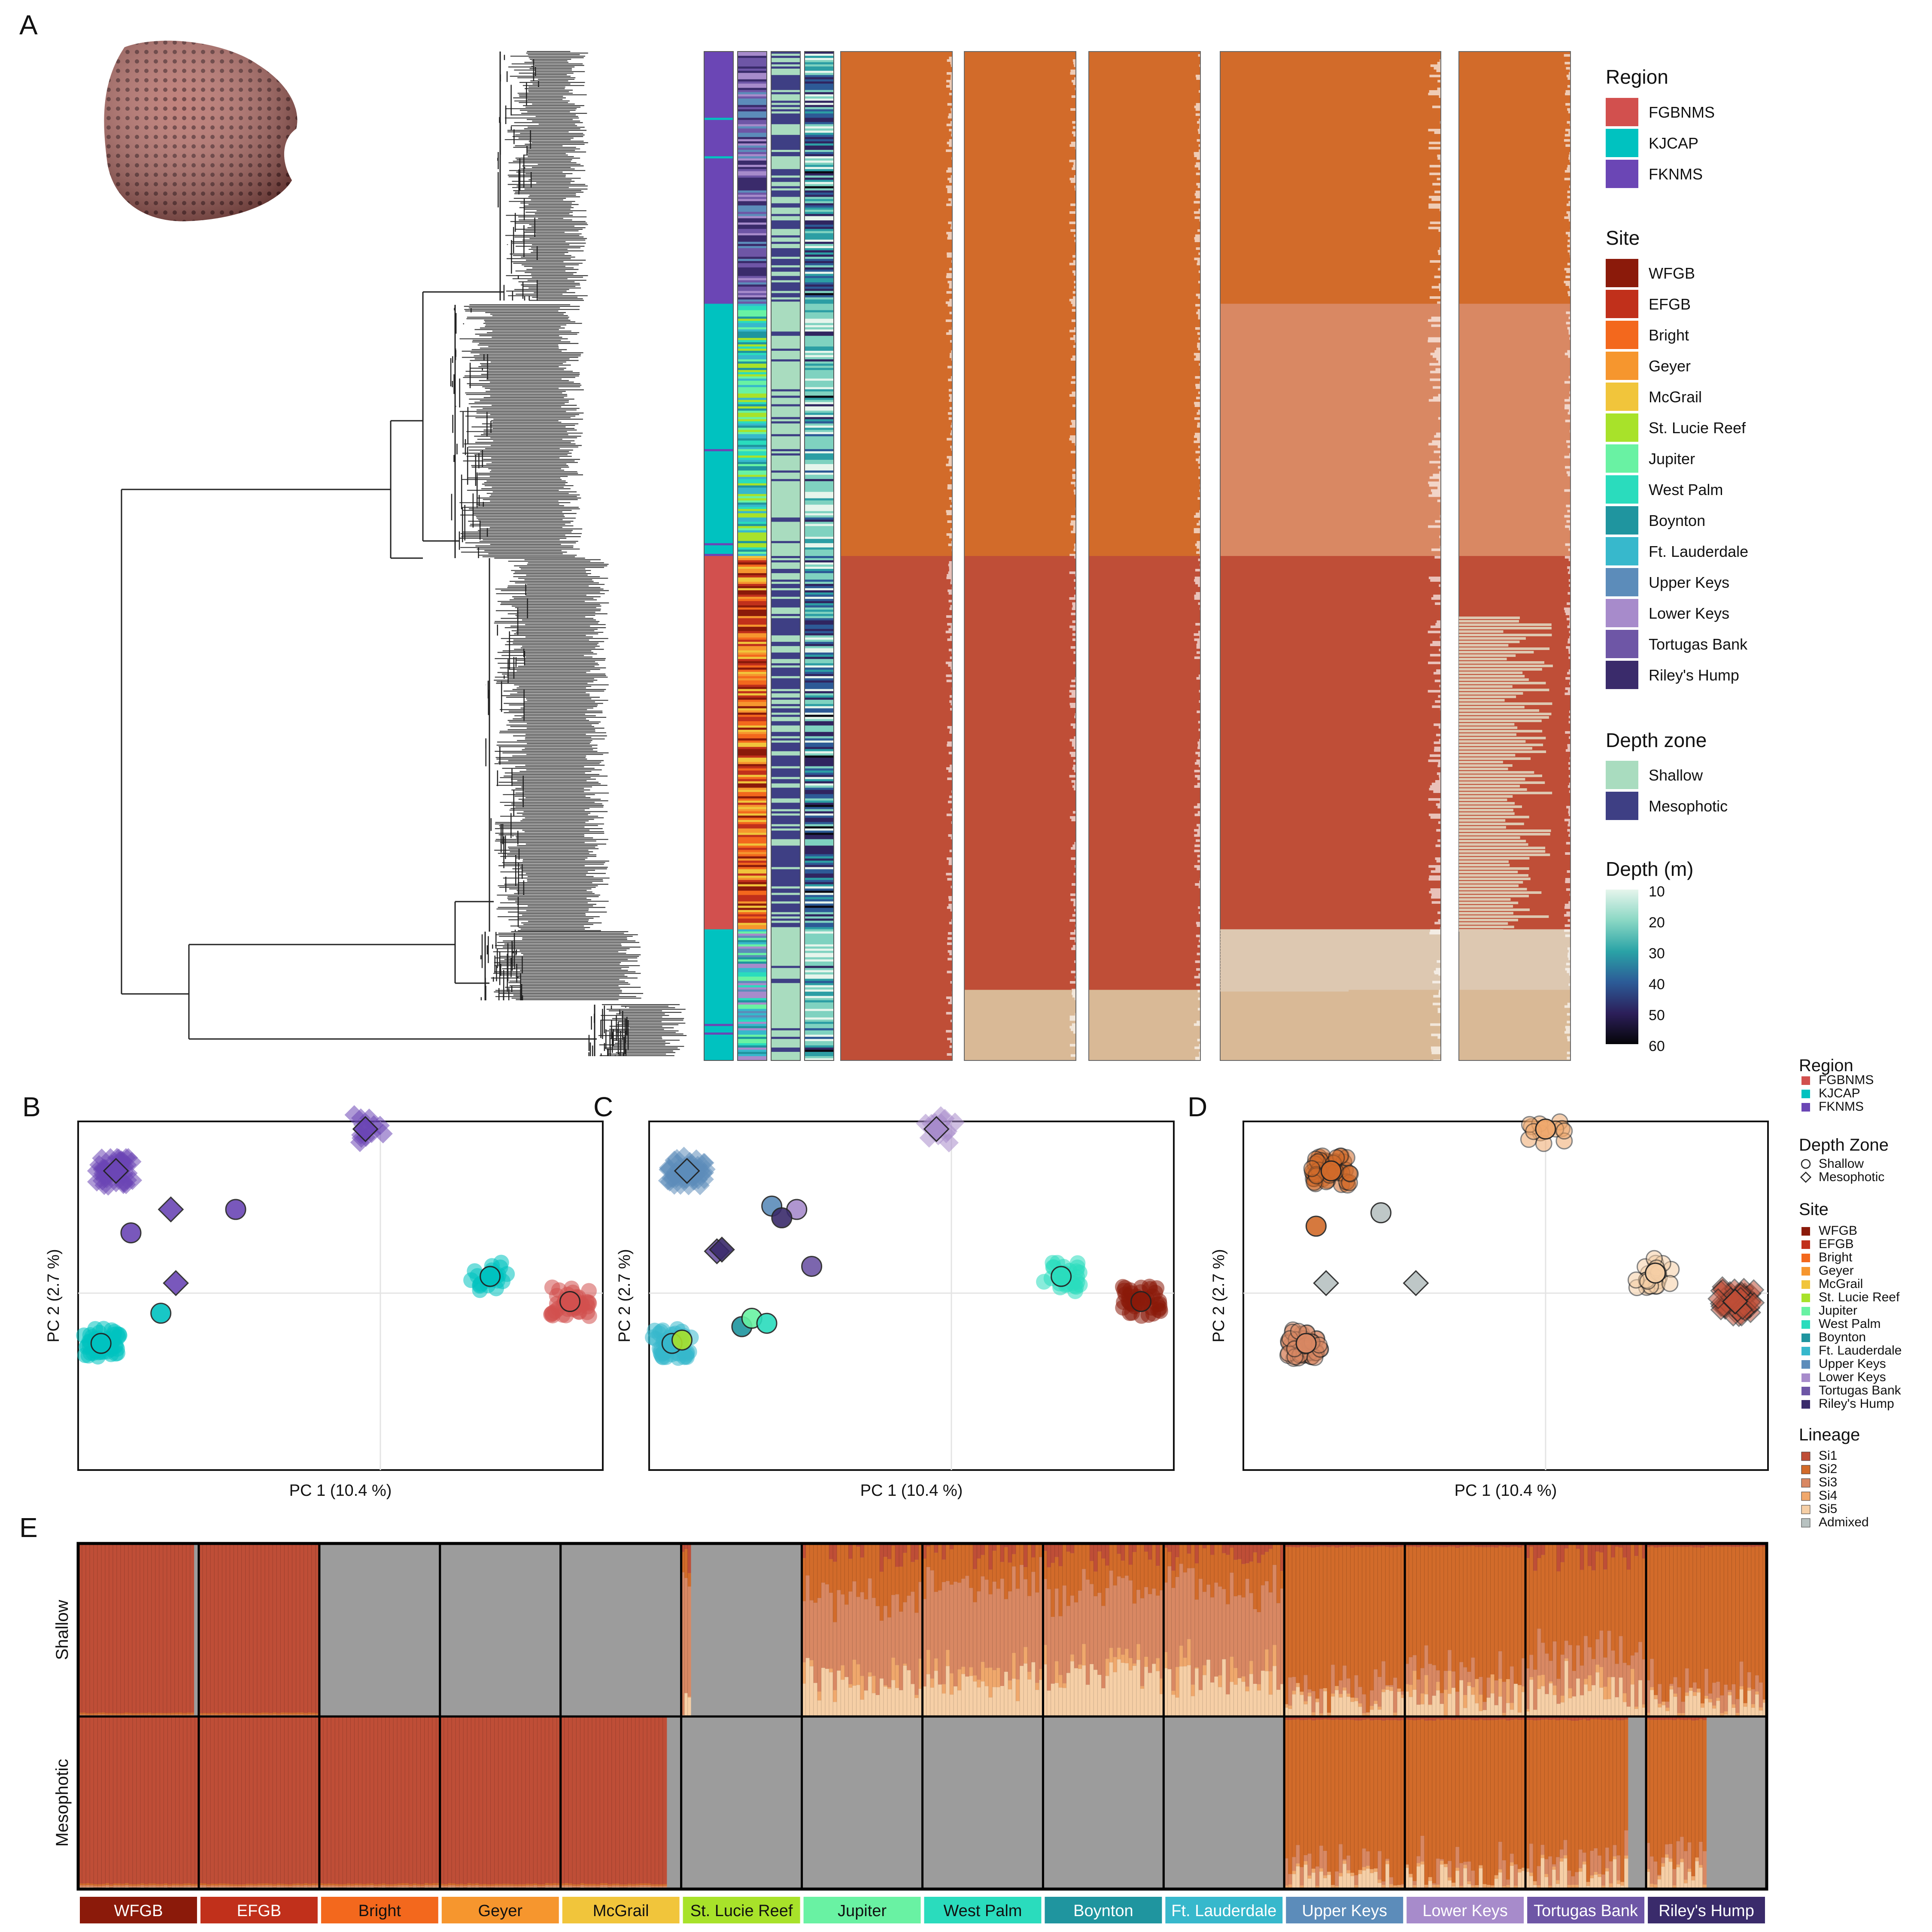 The width and height of the screenshot is (1932, 1932). What do you see at coordinates (1806, 1311) in the screenshot?
I see `side-legend-swatch` at bounding box center [1806, 1311].